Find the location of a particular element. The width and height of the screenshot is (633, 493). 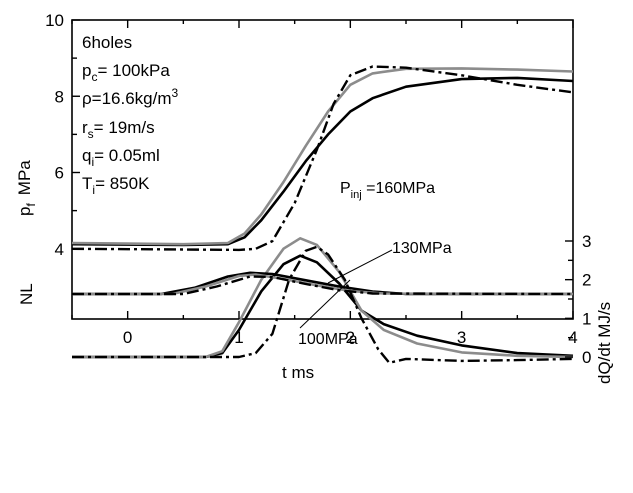

heat-release-tick-label: 3 is located at coordinates (586, 241).